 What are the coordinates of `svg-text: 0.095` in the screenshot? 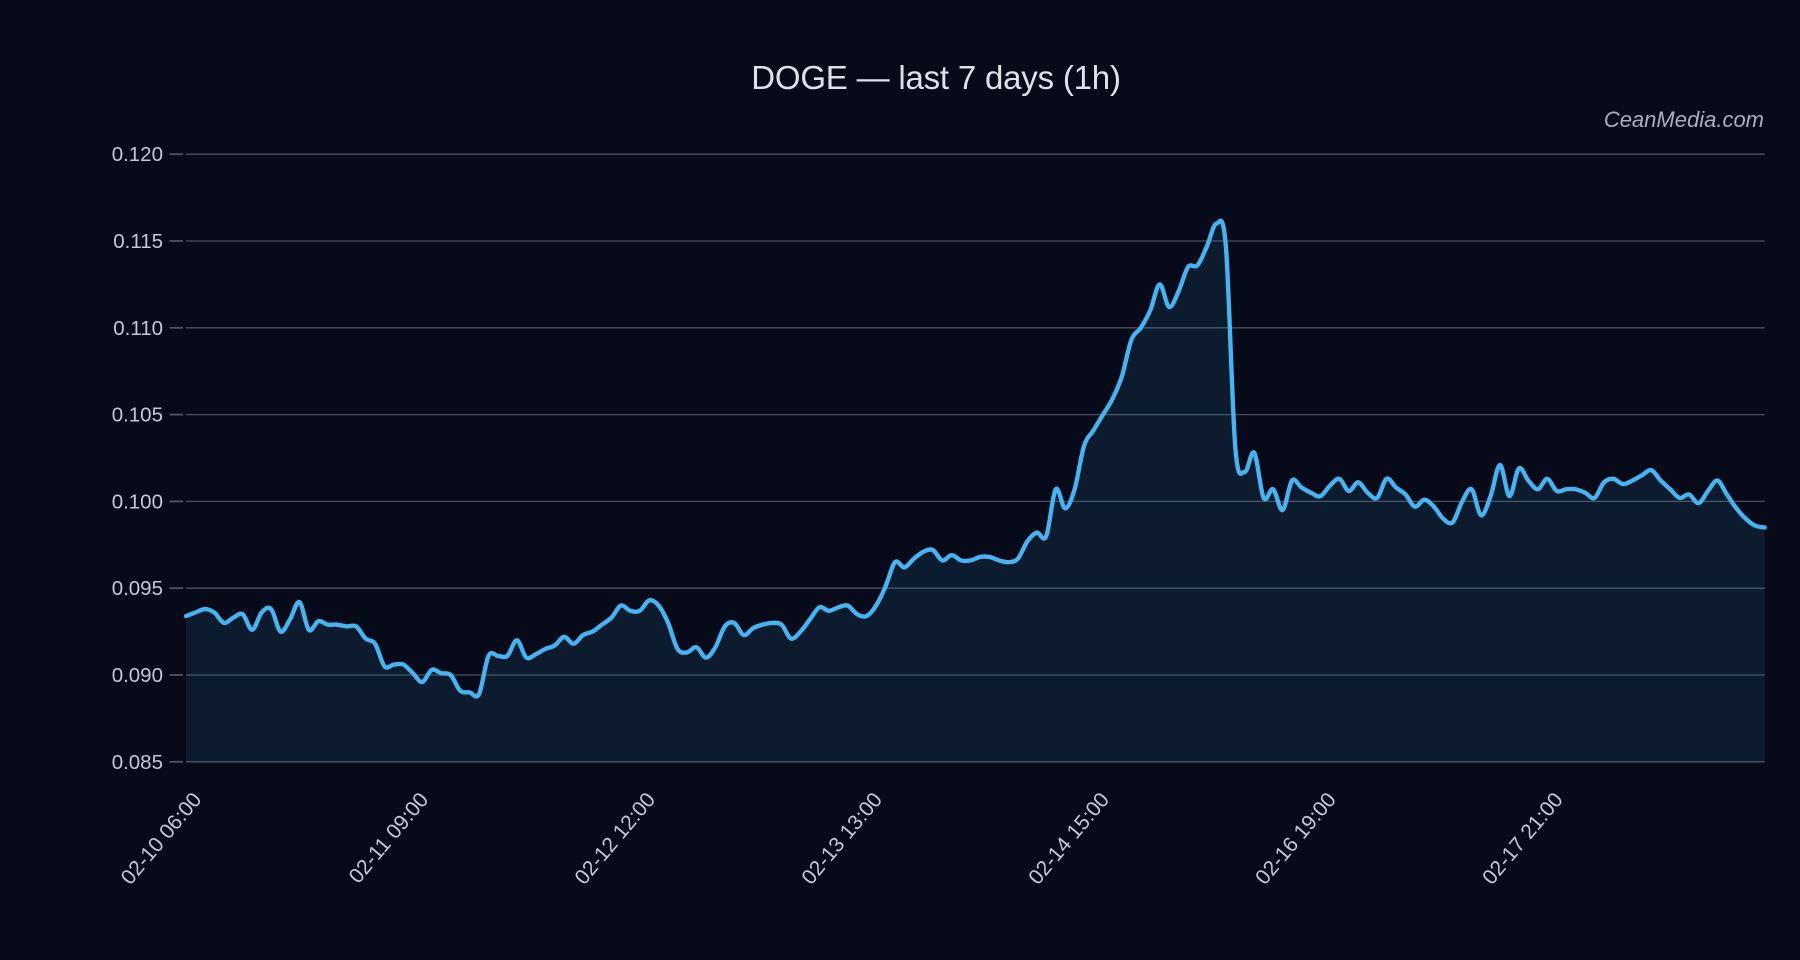 It's located at (137, 588).